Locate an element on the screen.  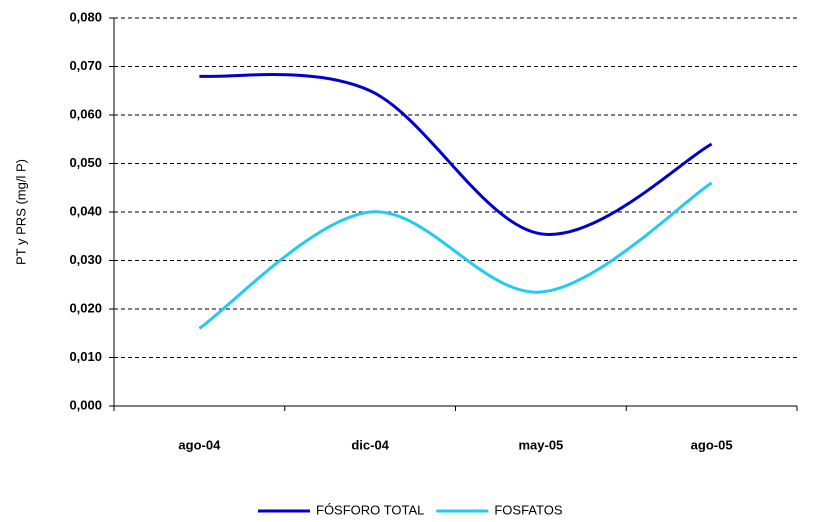
y-tick-label: 0,020 is located at coordinates (85, 307).